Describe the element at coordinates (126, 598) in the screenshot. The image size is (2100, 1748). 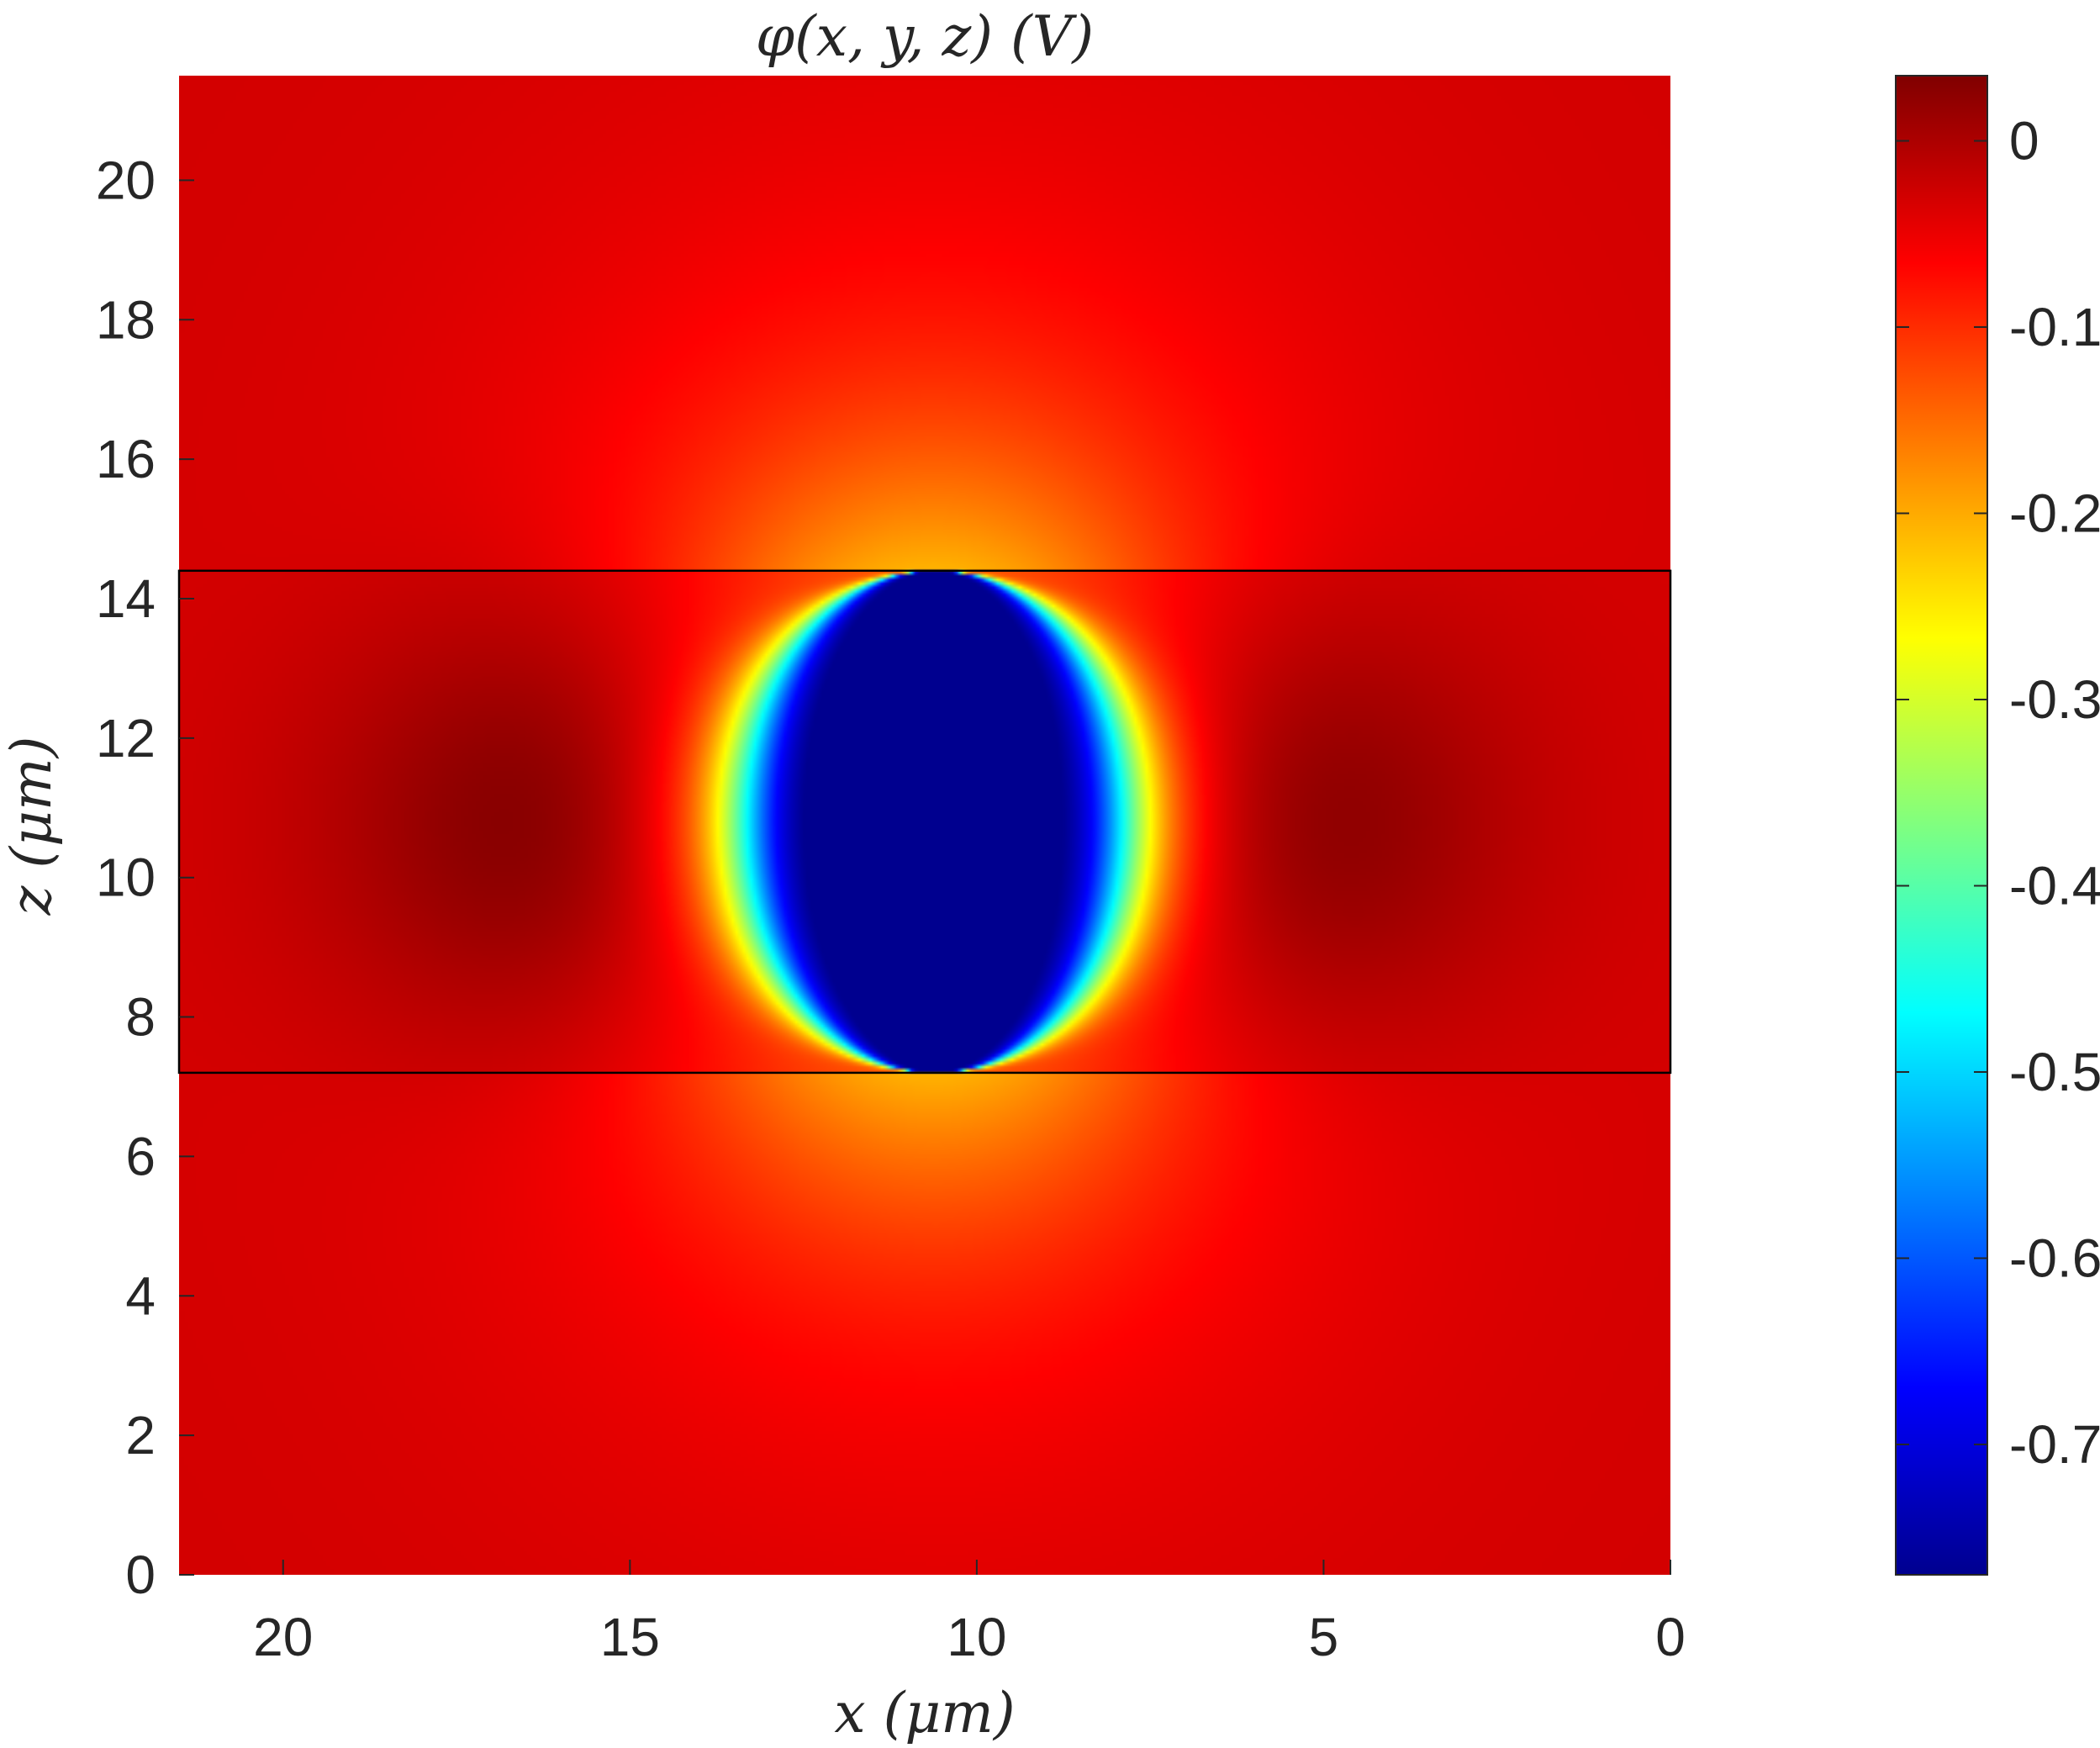
I see `y-tick-label: 14` at that location.